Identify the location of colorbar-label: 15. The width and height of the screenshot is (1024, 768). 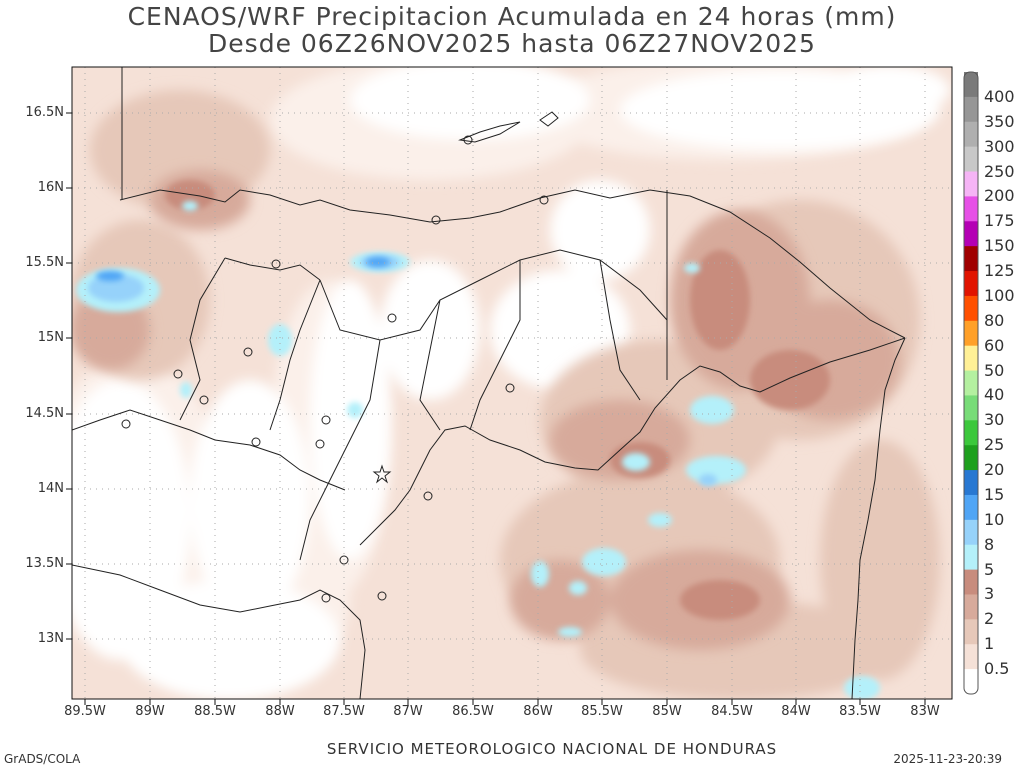
(994, 494).